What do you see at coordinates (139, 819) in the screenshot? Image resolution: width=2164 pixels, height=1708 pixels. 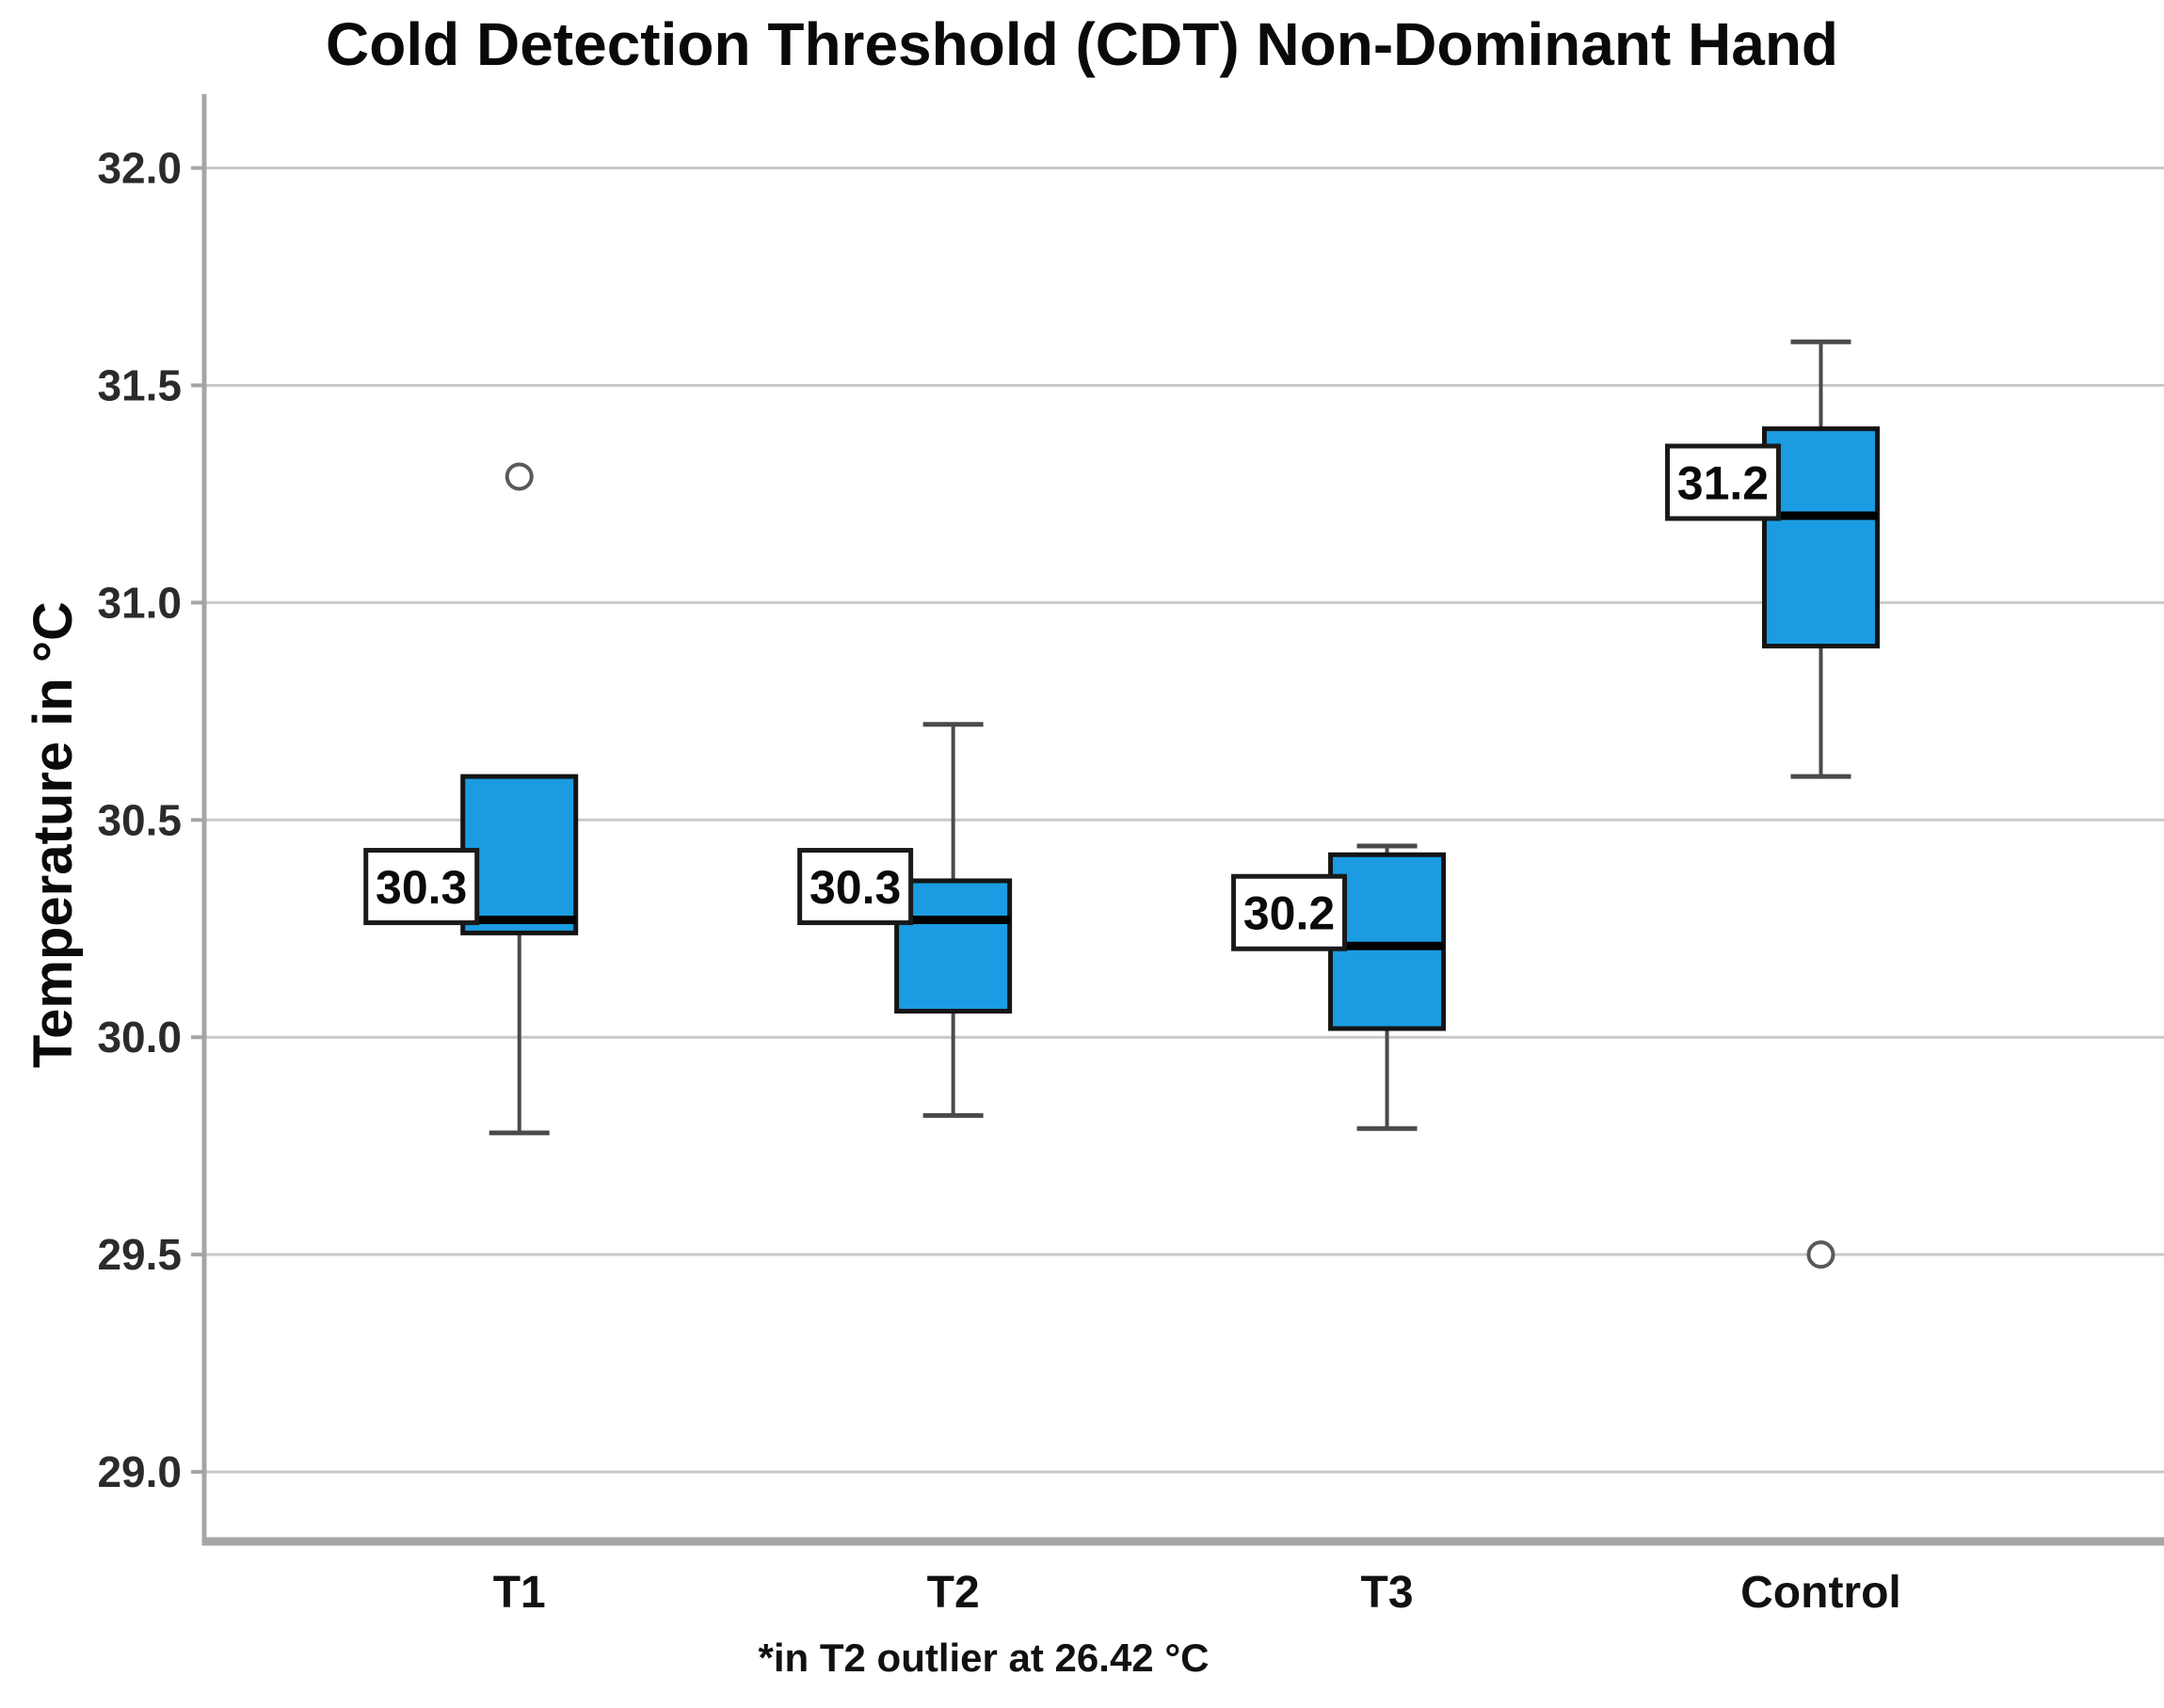 I see `y-tick-label: 30.5` at bounding box center [139, 819].